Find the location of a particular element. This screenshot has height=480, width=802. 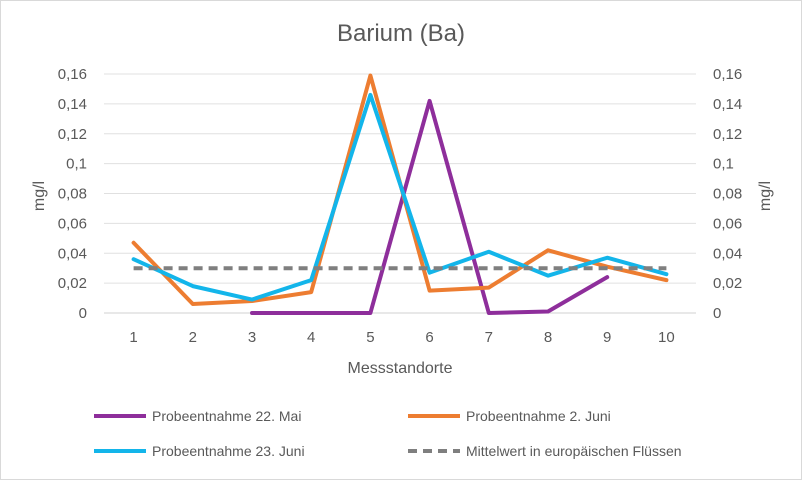

y-tick-label-left: 0,04 is located at coordinates (72, 253).